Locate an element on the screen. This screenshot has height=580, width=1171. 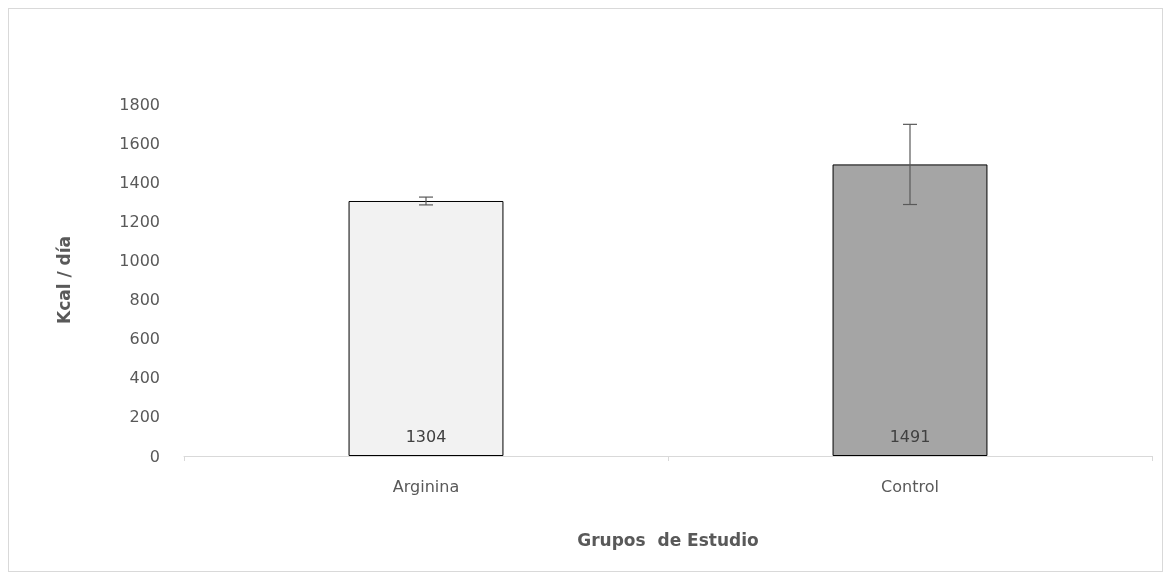
y-tick-label: 1800 is located at coordinates (139, 104).